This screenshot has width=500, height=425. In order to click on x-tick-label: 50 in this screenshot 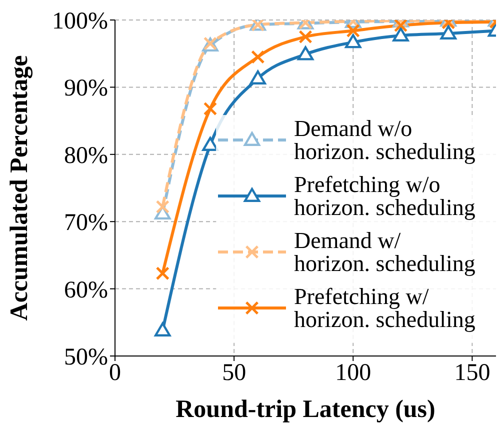, I will do `click(234, 373)`.